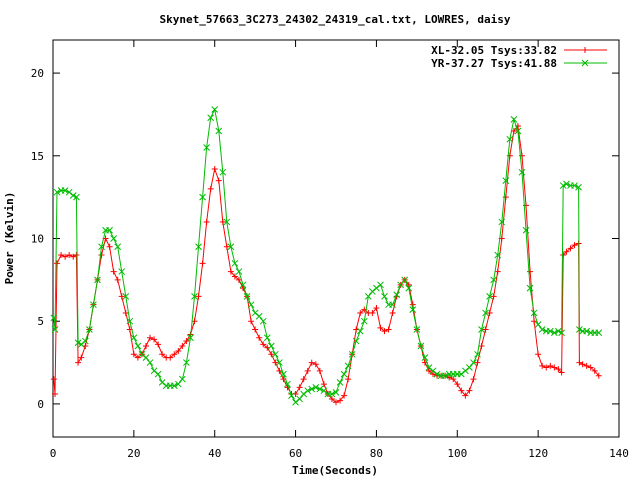 The width and height of the screenshot is (640, 480). Describe the element at coordinates (37, 156) in the screenshot. I see `y-tick-label: 15` at that location.